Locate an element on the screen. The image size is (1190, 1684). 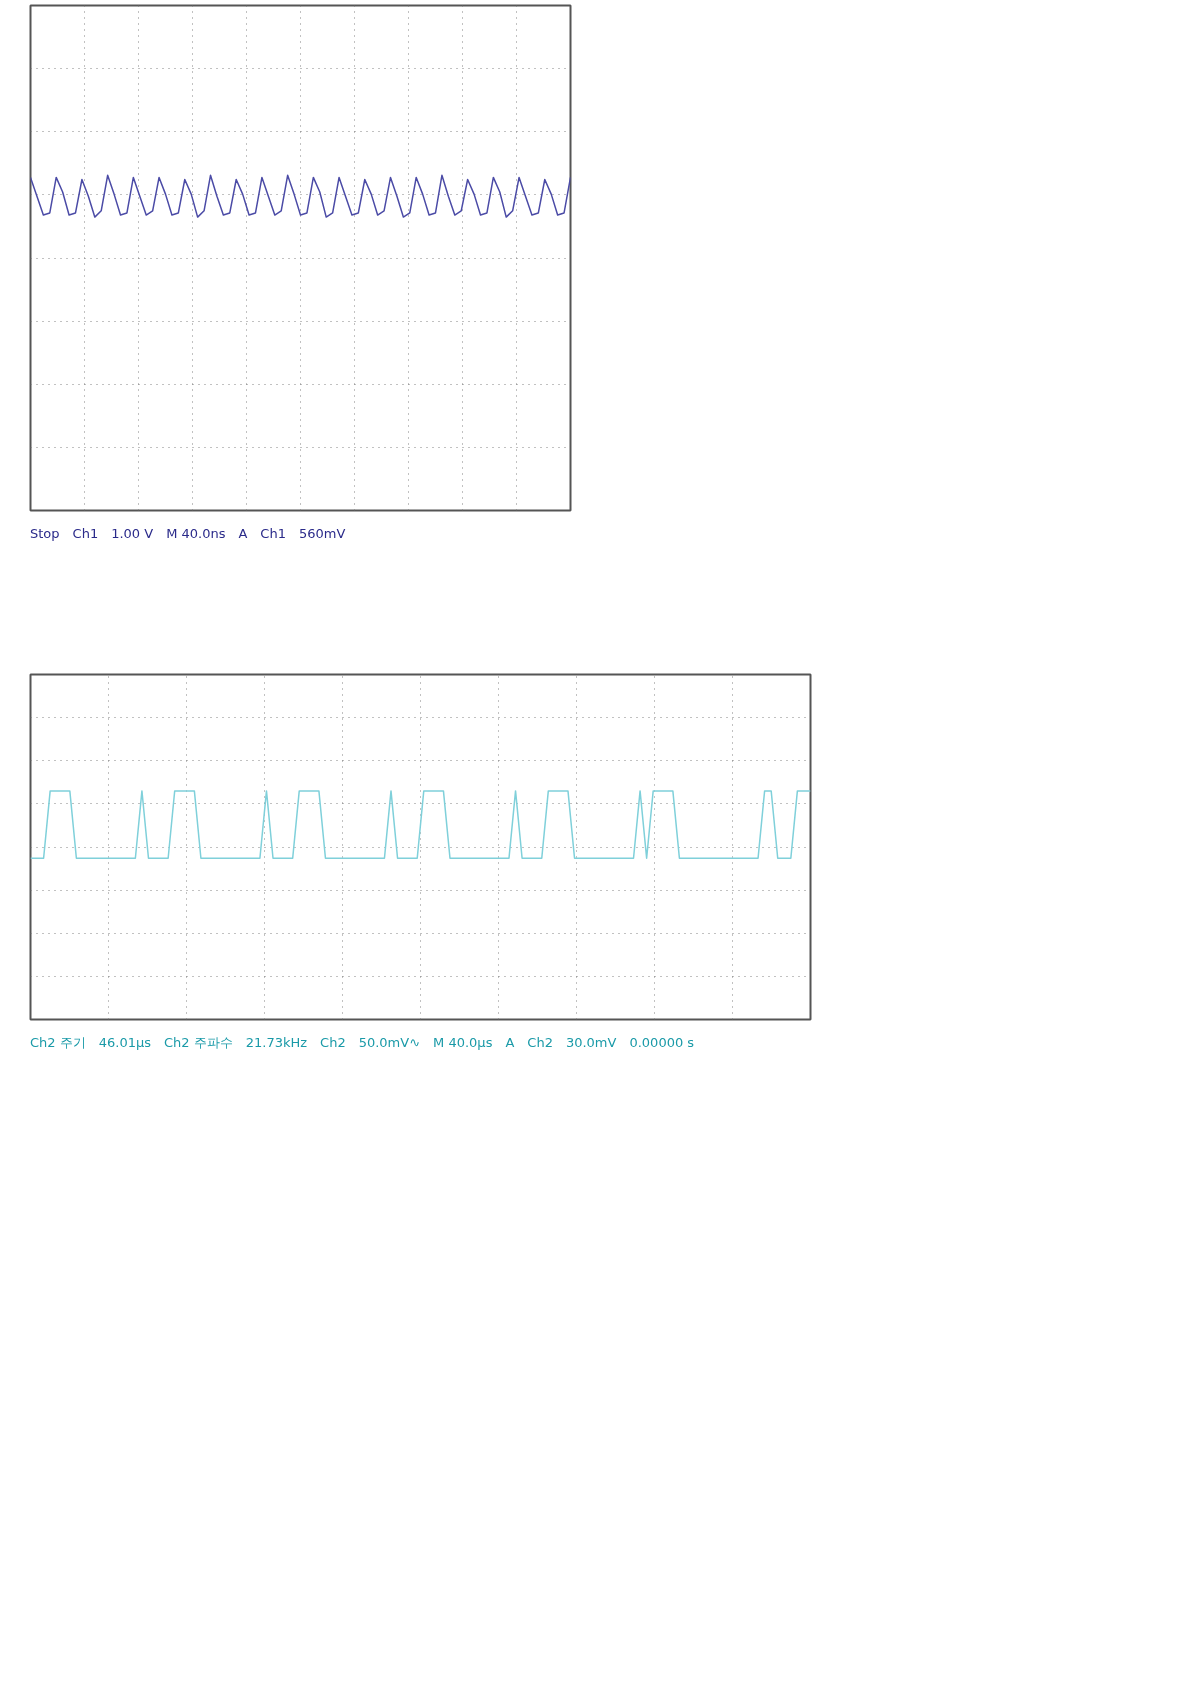
text: 21.73kHz is located at coordinates (276, 1042).